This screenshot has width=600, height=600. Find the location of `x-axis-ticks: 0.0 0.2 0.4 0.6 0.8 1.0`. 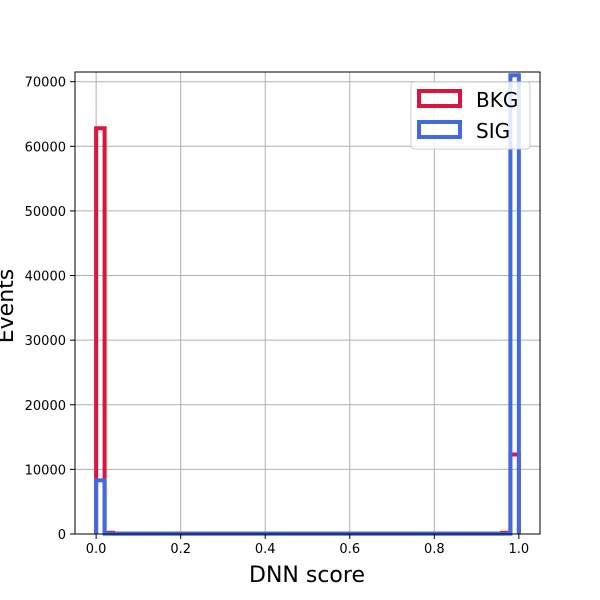

x-axis-ticks: 0.0 0.2 0.4 0.6 0.8 1.0 is located at coordinates (307, 545).